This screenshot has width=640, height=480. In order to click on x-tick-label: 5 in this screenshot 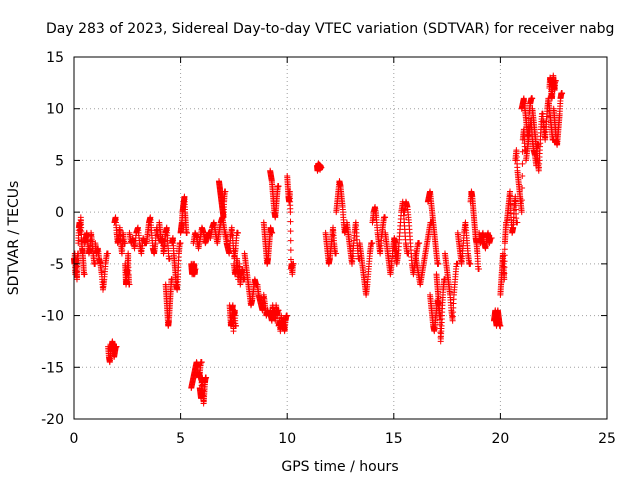, I will do `click(180, 439)`.